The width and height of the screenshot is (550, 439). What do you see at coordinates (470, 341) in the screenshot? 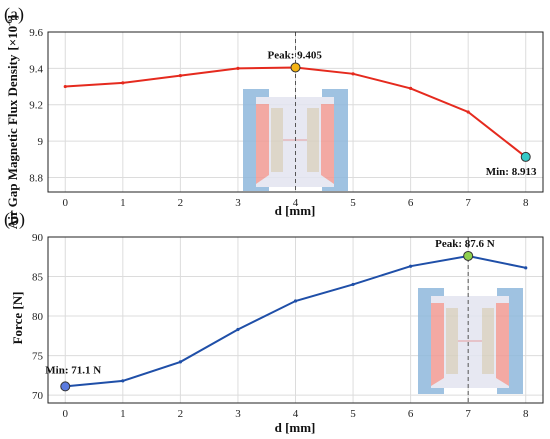
I see `inset-schematic-b` at bounding box center [470, 341].